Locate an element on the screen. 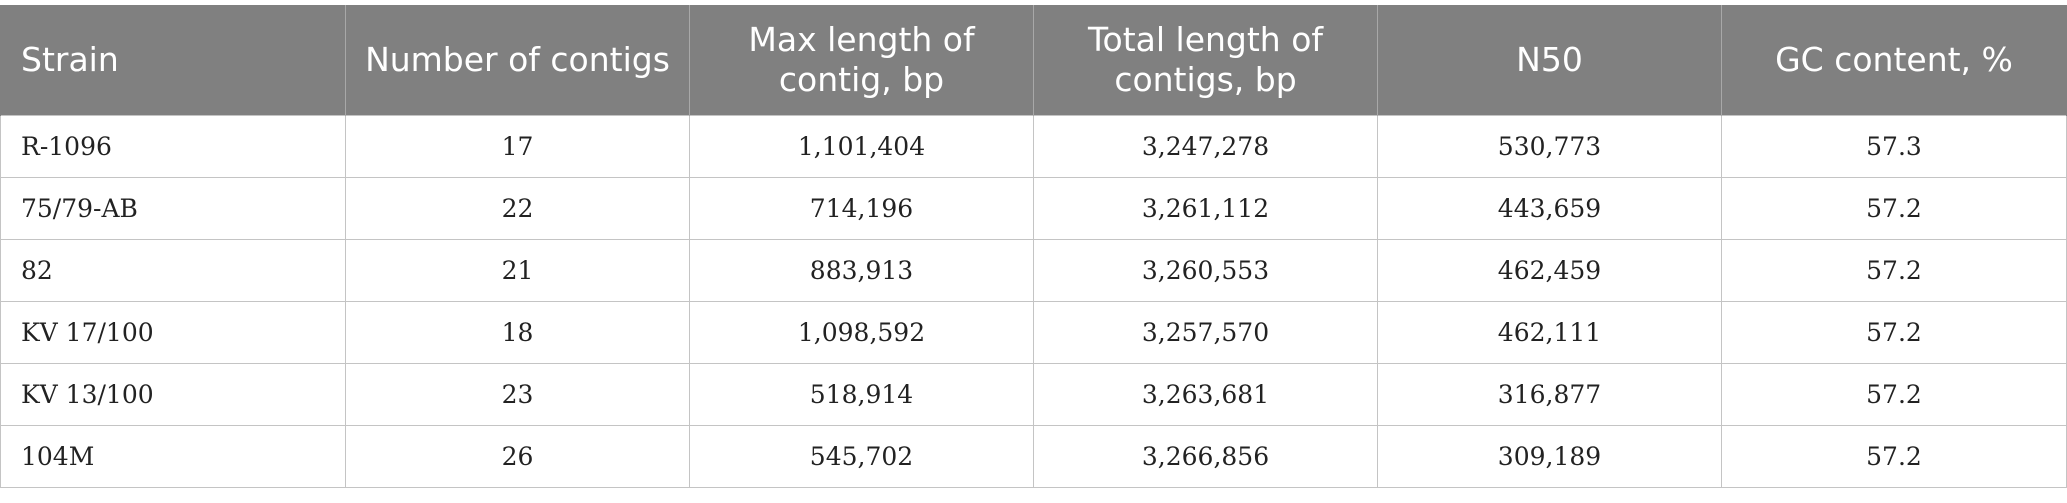  cell-strain: 82 is located at coordinates (173, 270).